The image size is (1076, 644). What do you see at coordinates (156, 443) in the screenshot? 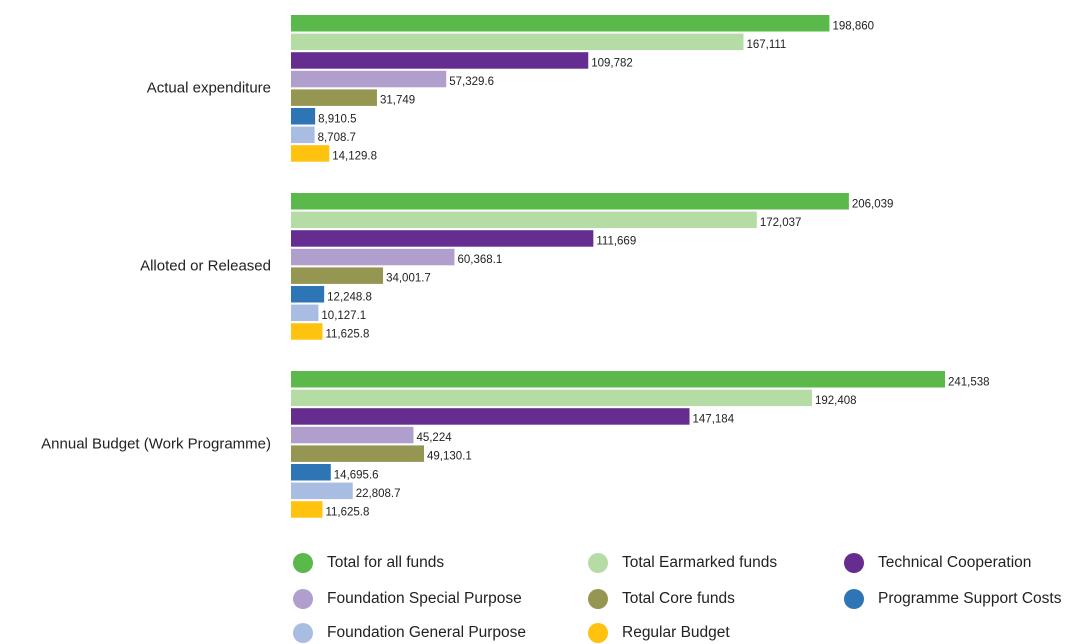
I see `category-label: Annual Budget (Work Programme)` at bounding box center [156, 443].